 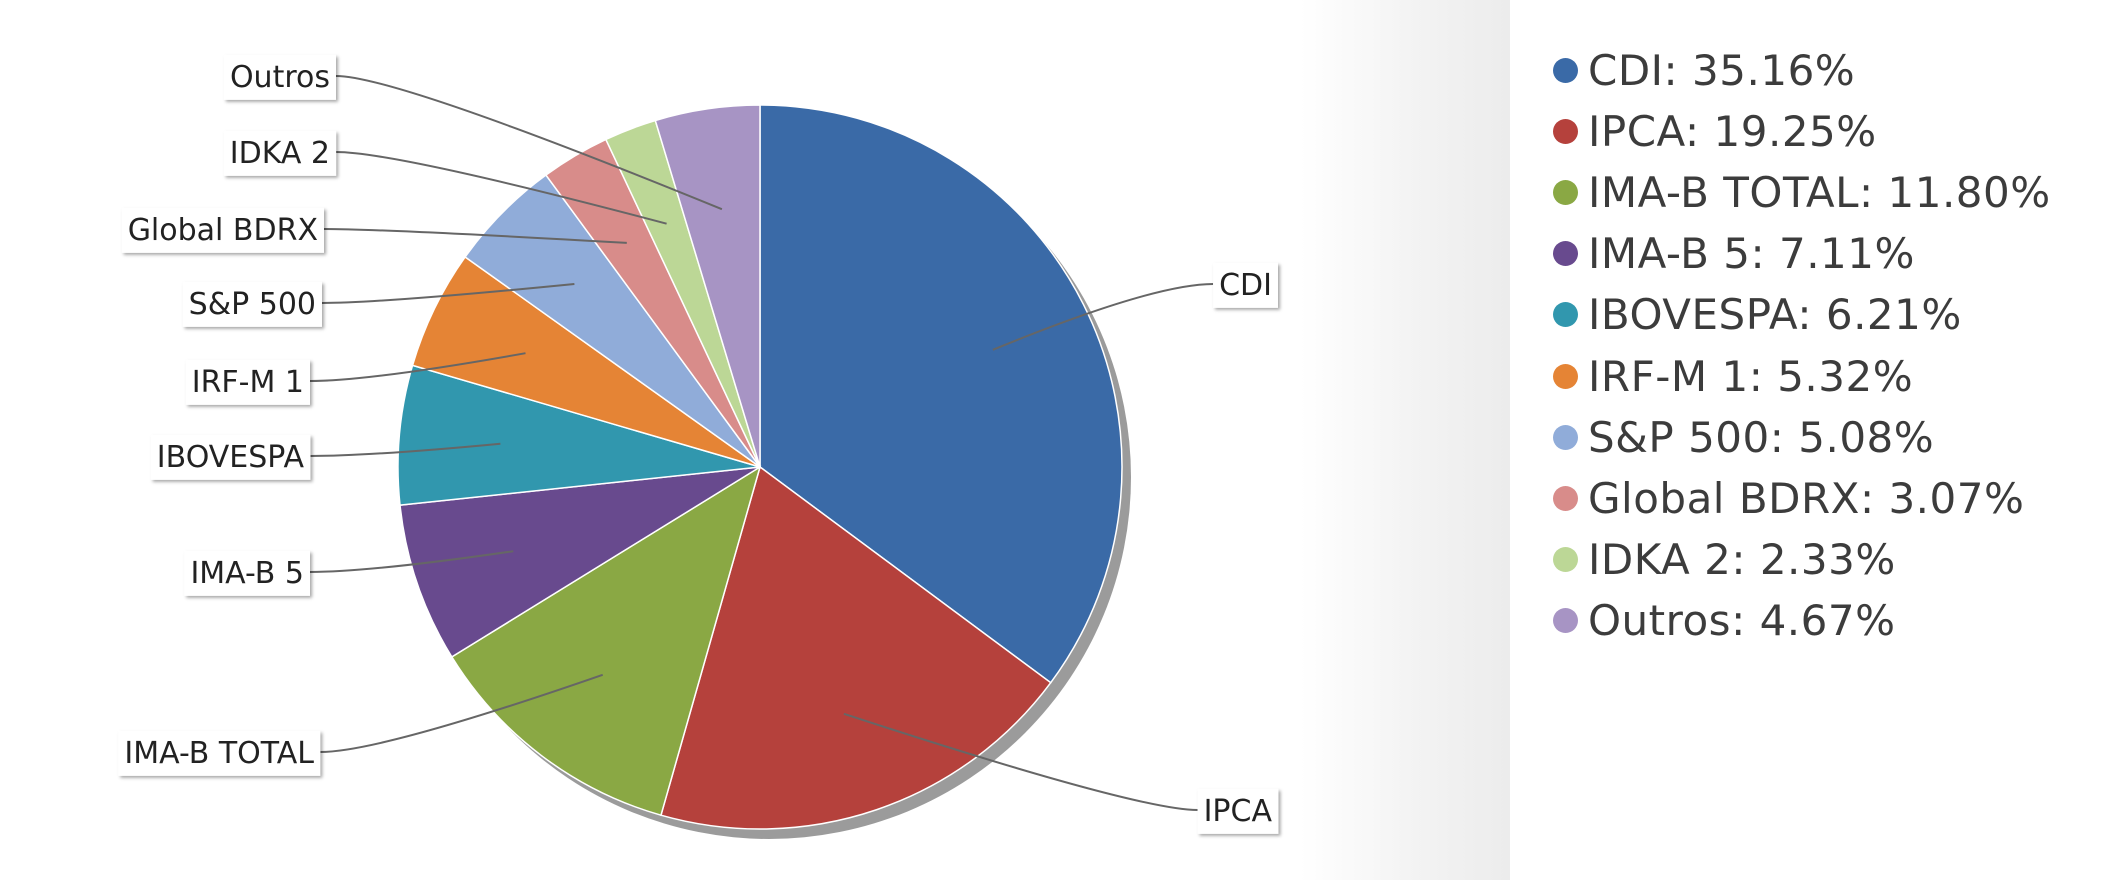 What do you see at coordinates (475, 236) in the screenshot?
I see `leader-line-global-bdrx` at bounding box center [475, 236].